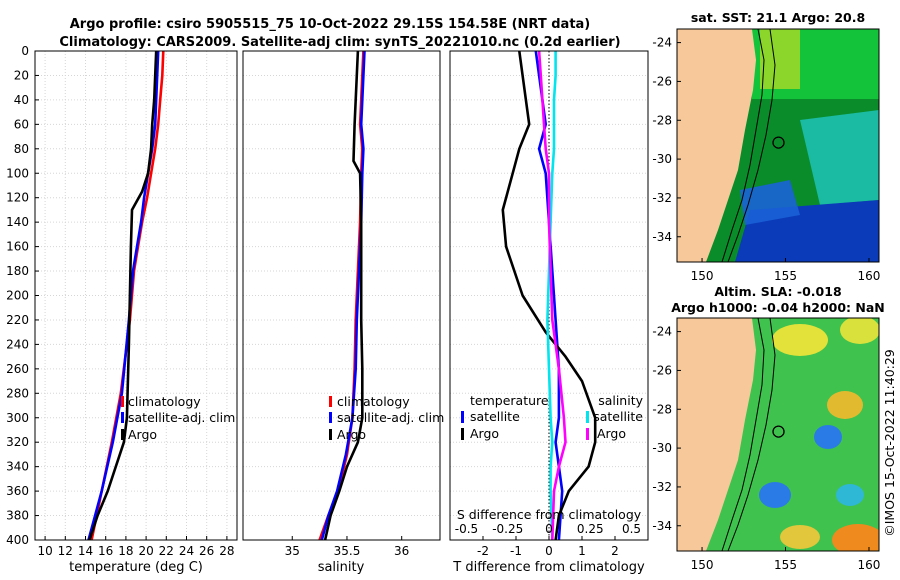  What do you see at coordinates (65, 551) in the screenshot?
I see `x-tick-label: 12` at bounding box center [65, 551].